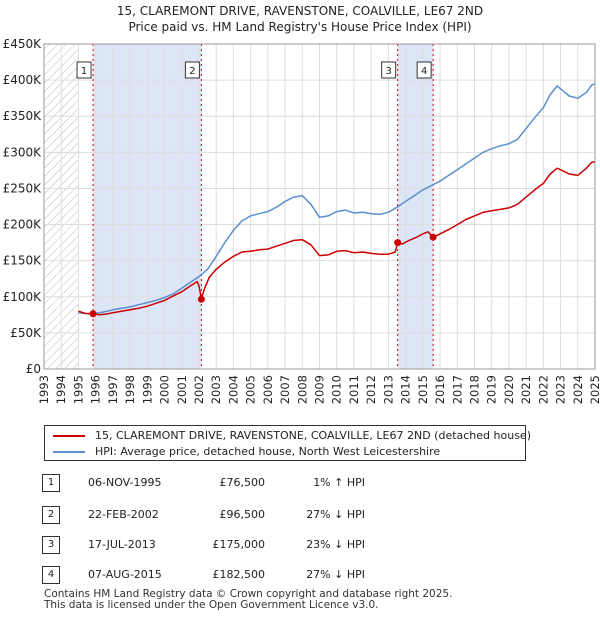 The height and width of the screenshot is (620, 600). I want to click on x-tick-label: 2005, so click(251, 389).